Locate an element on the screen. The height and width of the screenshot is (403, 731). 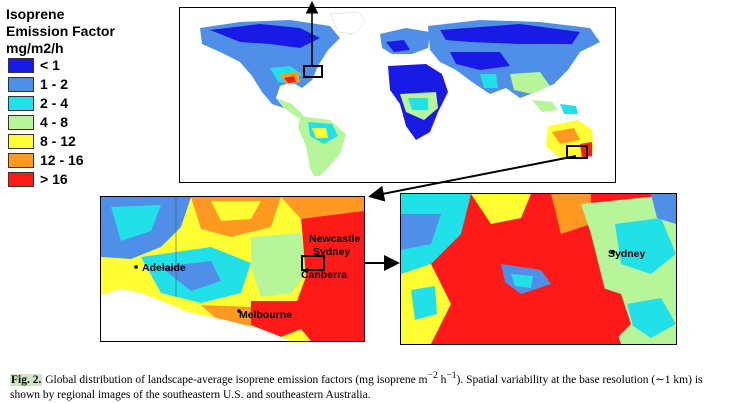
legend-item: 1 - 2 is located at coordinates (91, 85).